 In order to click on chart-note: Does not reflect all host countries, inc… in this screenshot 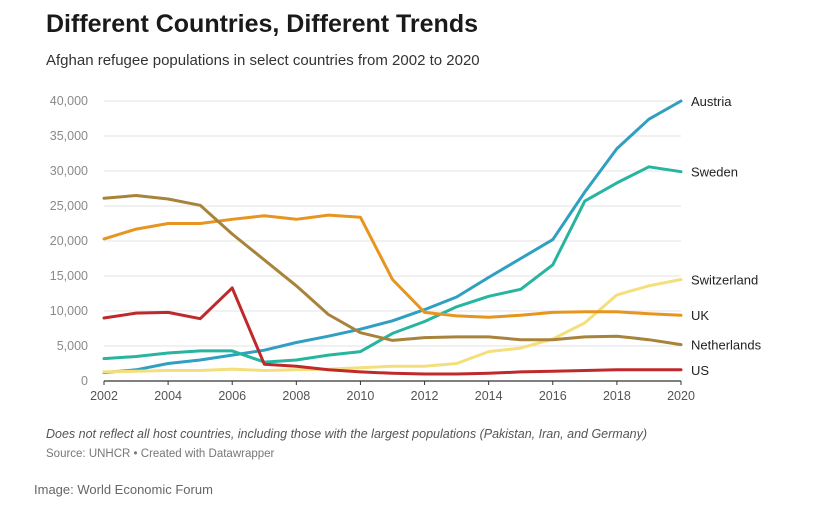, I will do `click(347, 434)`.